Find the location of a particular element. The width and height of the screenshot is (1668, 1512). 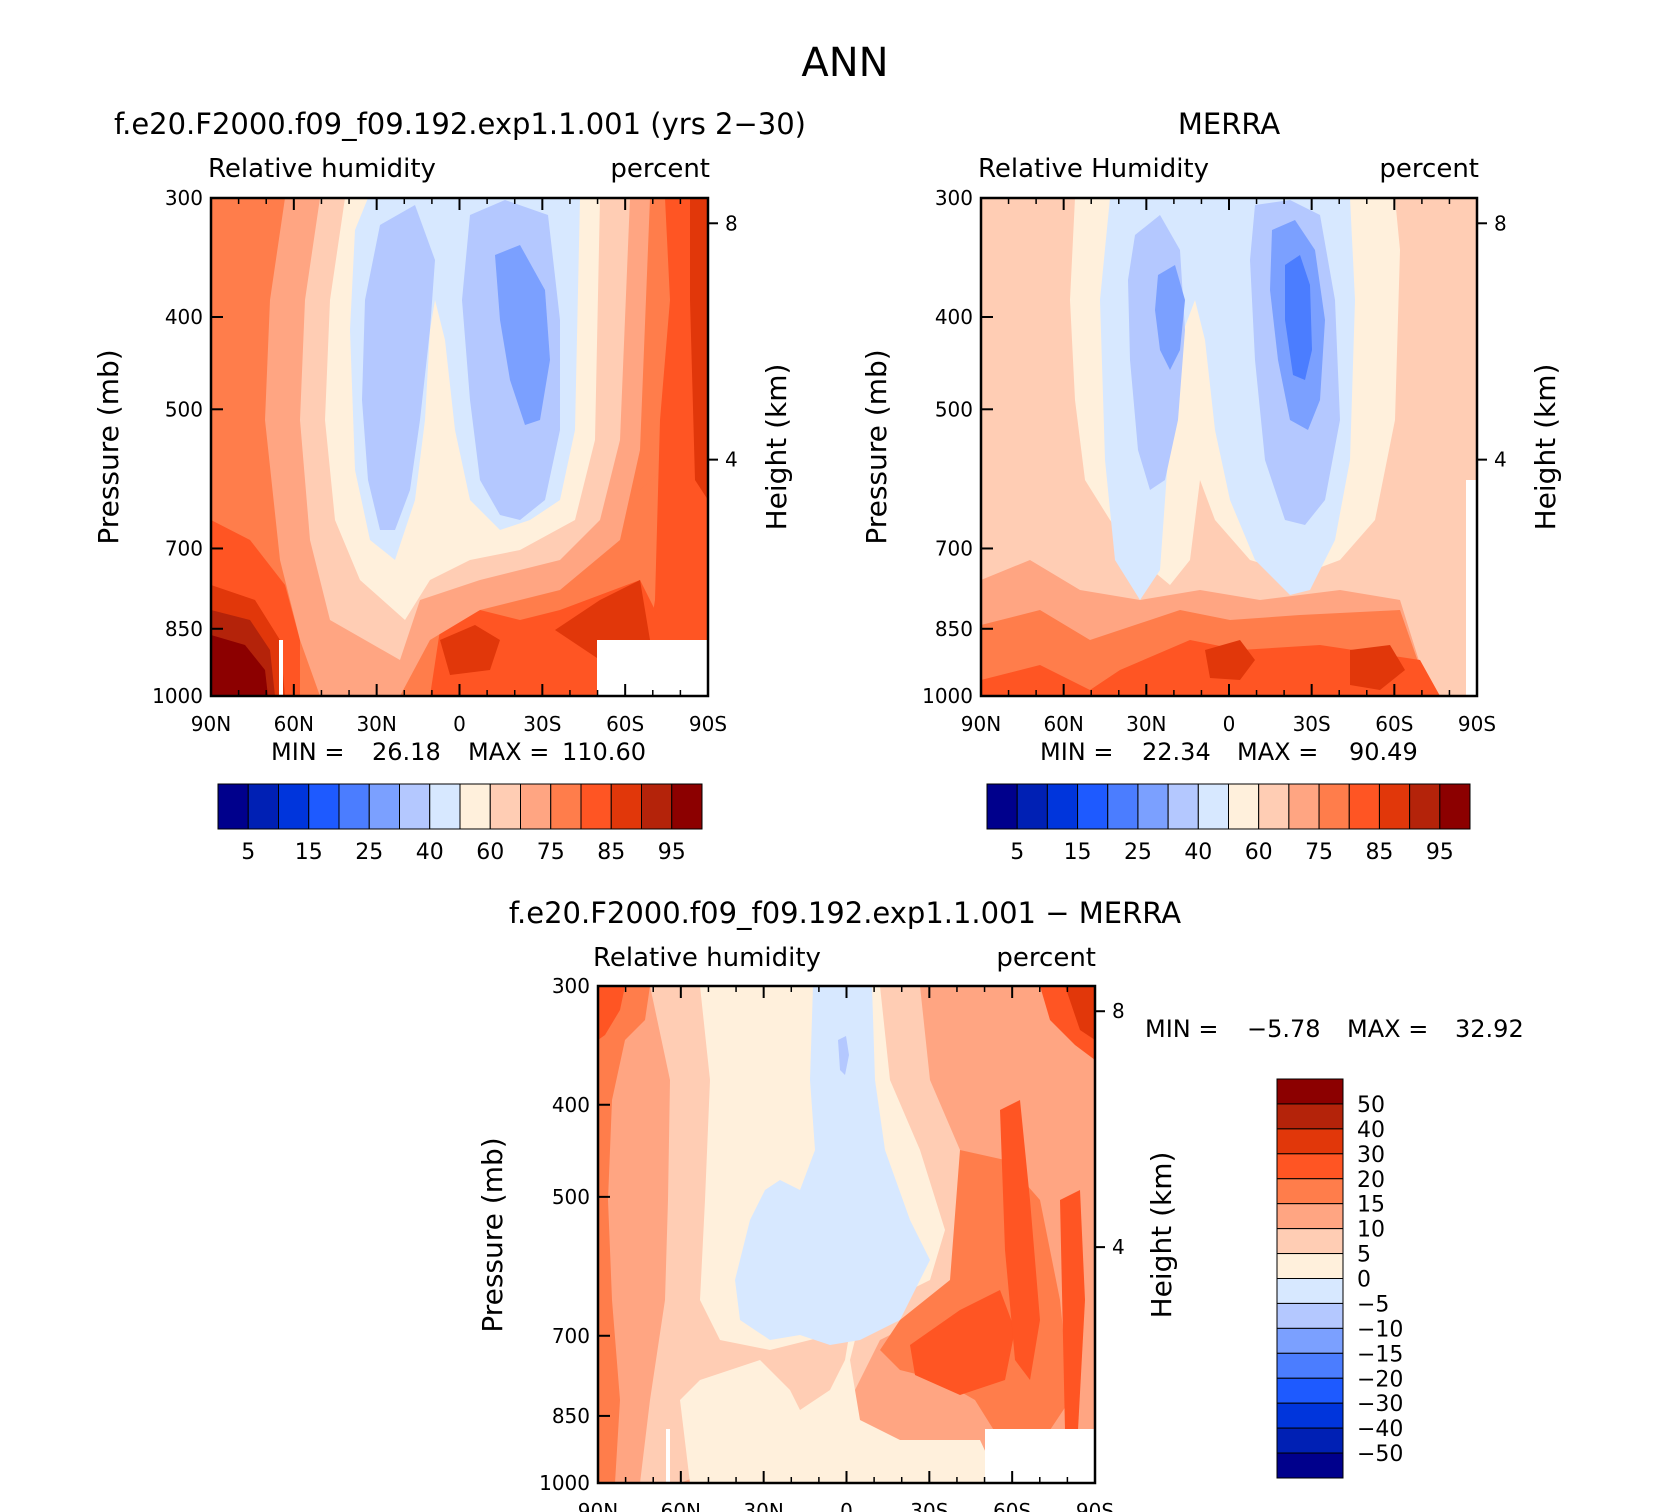

panel-diff-axes: 90N 60N 30N 0 30S 60S 90S 300 400 500 700 850 1000 8 4 is located at coordinates (832, 1243).